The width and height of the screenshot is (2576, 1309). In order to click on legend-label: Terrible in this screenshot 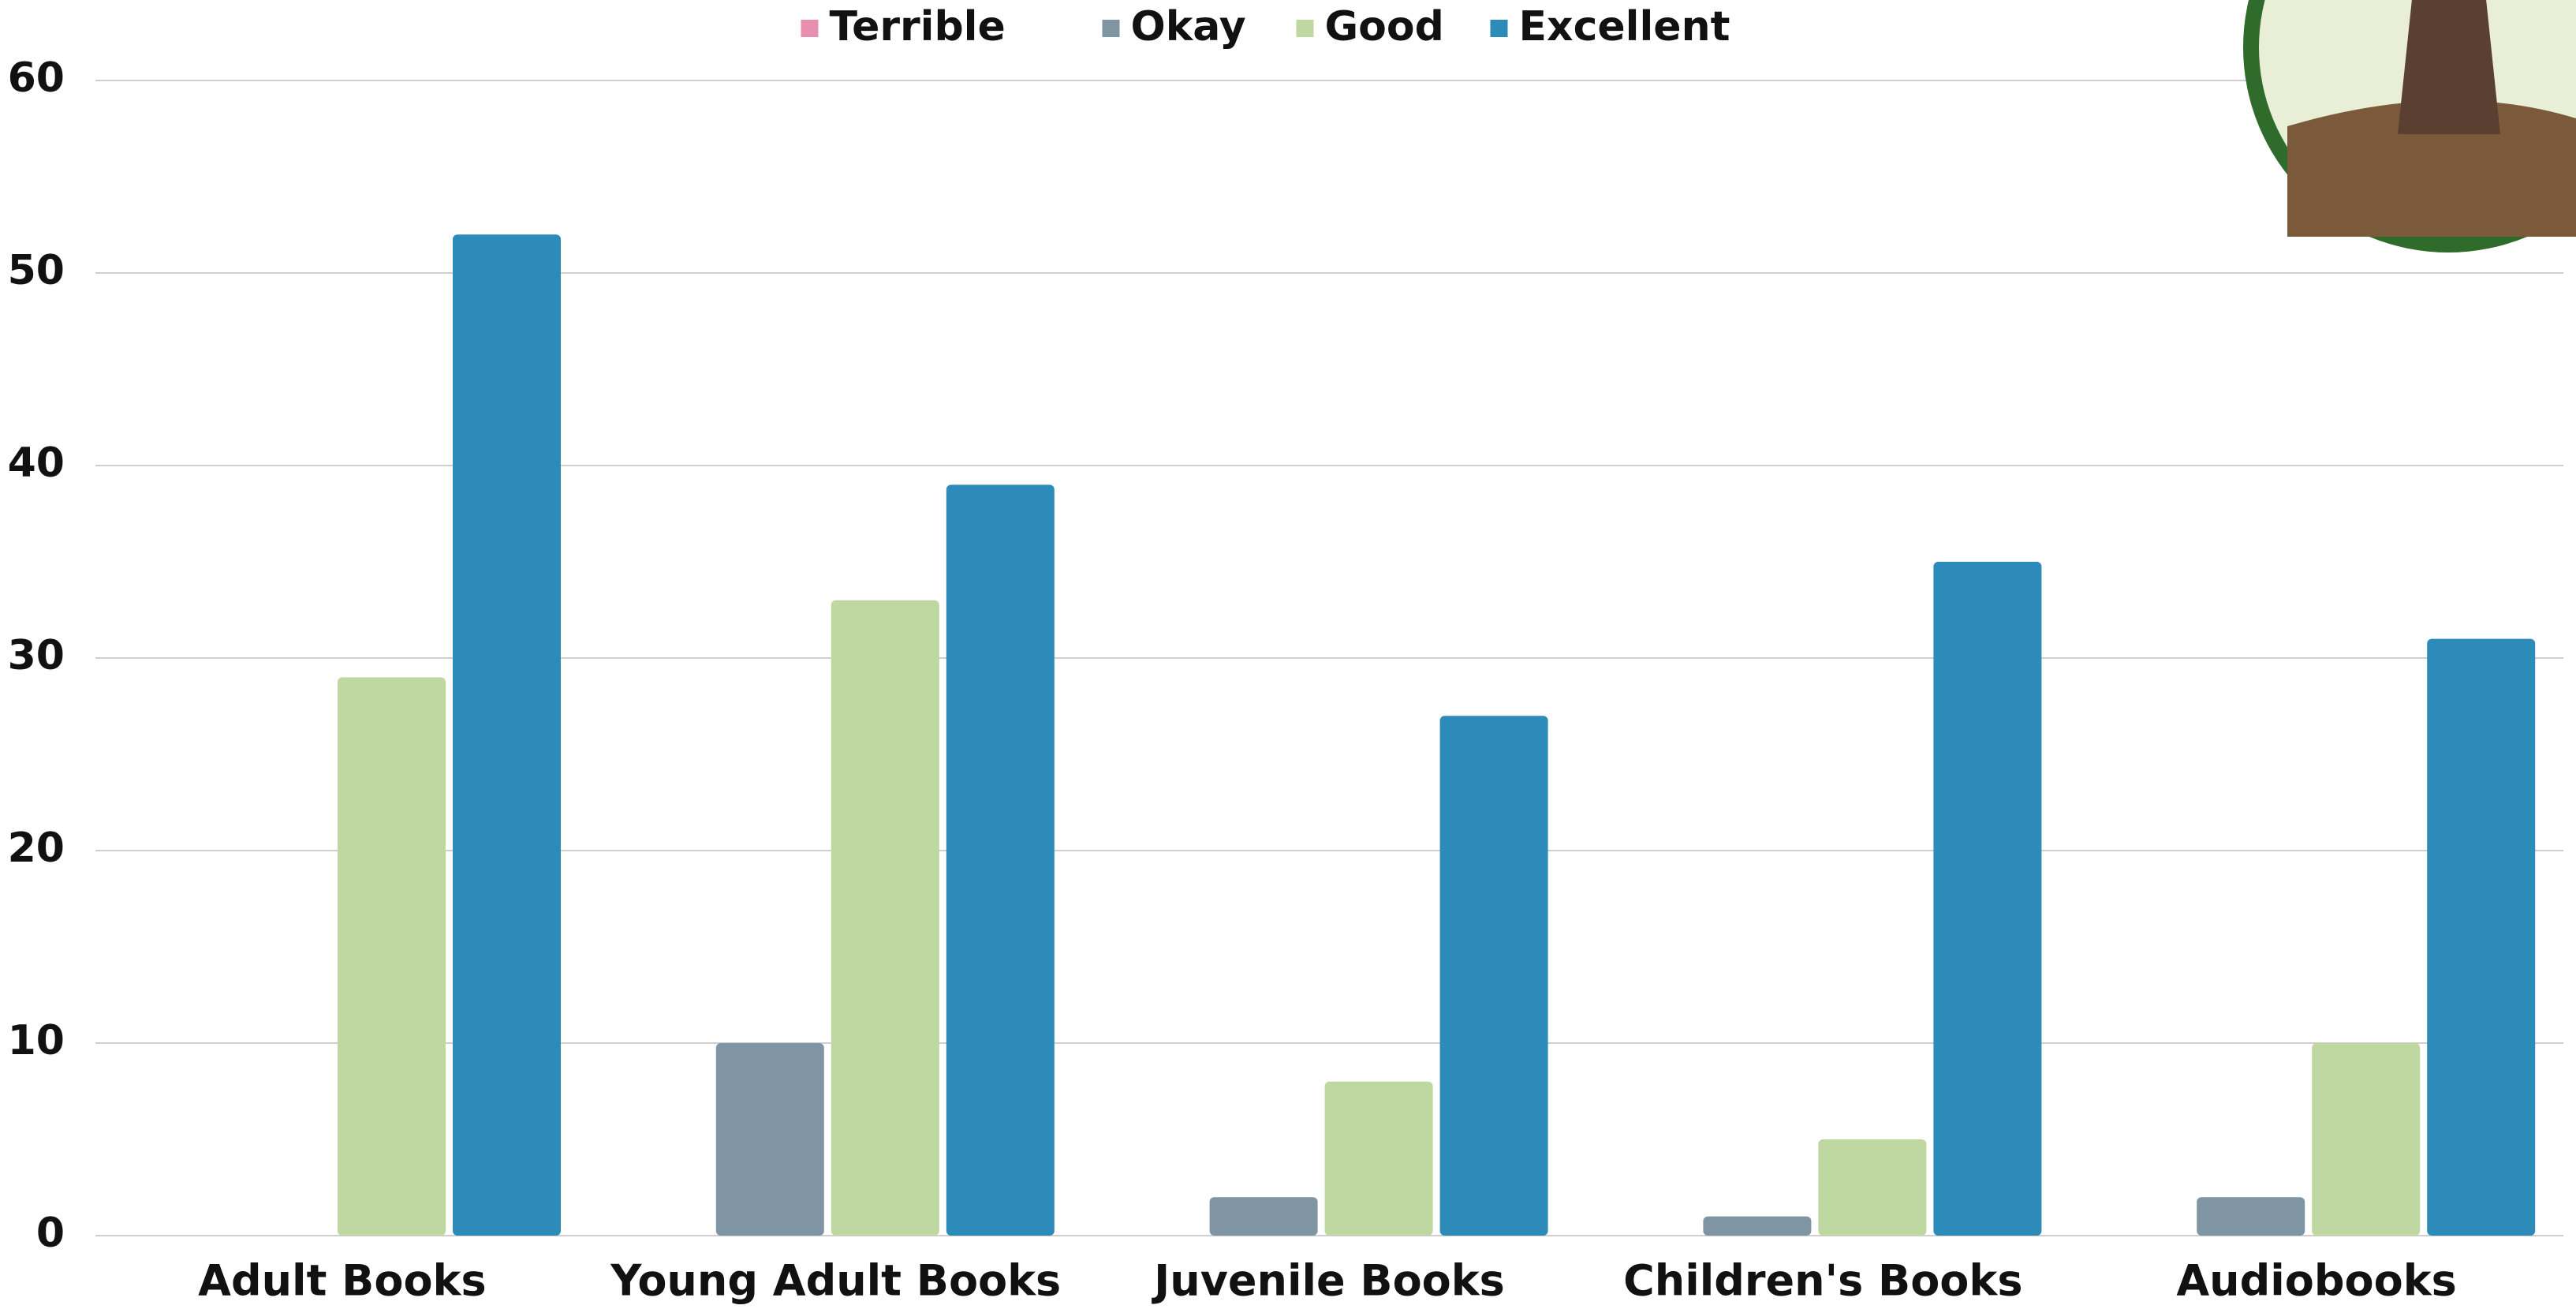, I will do `click(918, 26)`.